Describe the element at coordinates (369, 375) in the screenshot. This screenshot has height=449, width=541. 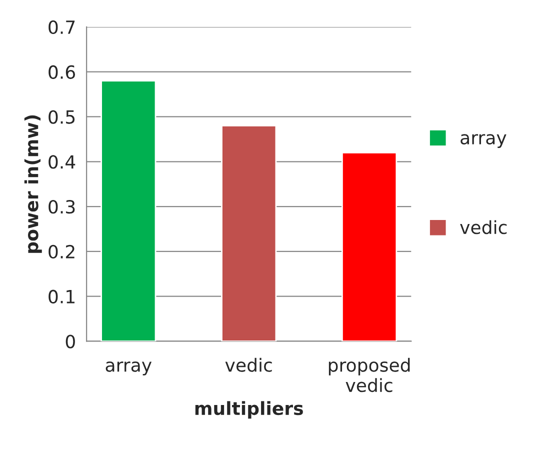
I see `x-tick-label: proposed vedic` at that location.